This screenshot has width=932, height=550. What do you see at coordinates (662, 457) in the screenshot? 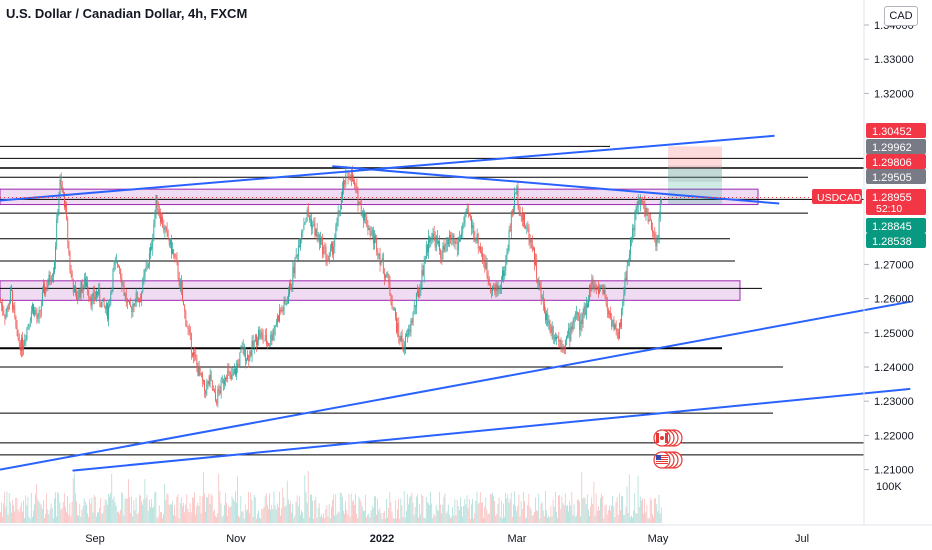
I see `flag-stripe` at bounding box center [662, 457].